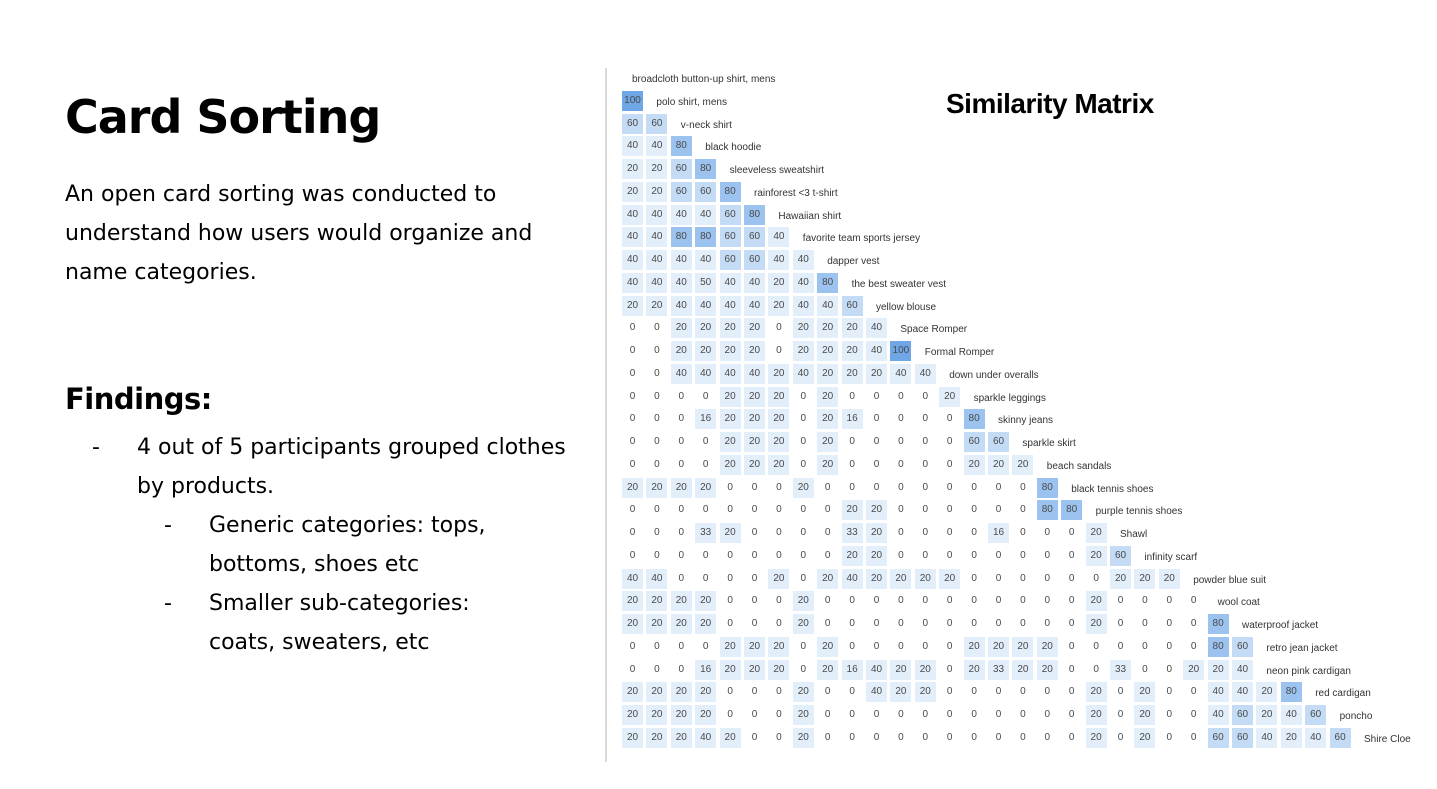  What do you see at coordinates (1009, 398) in the screenshot?
I see `matrix-item-label: sparkle leggings` at bounding box center [1009, 398].